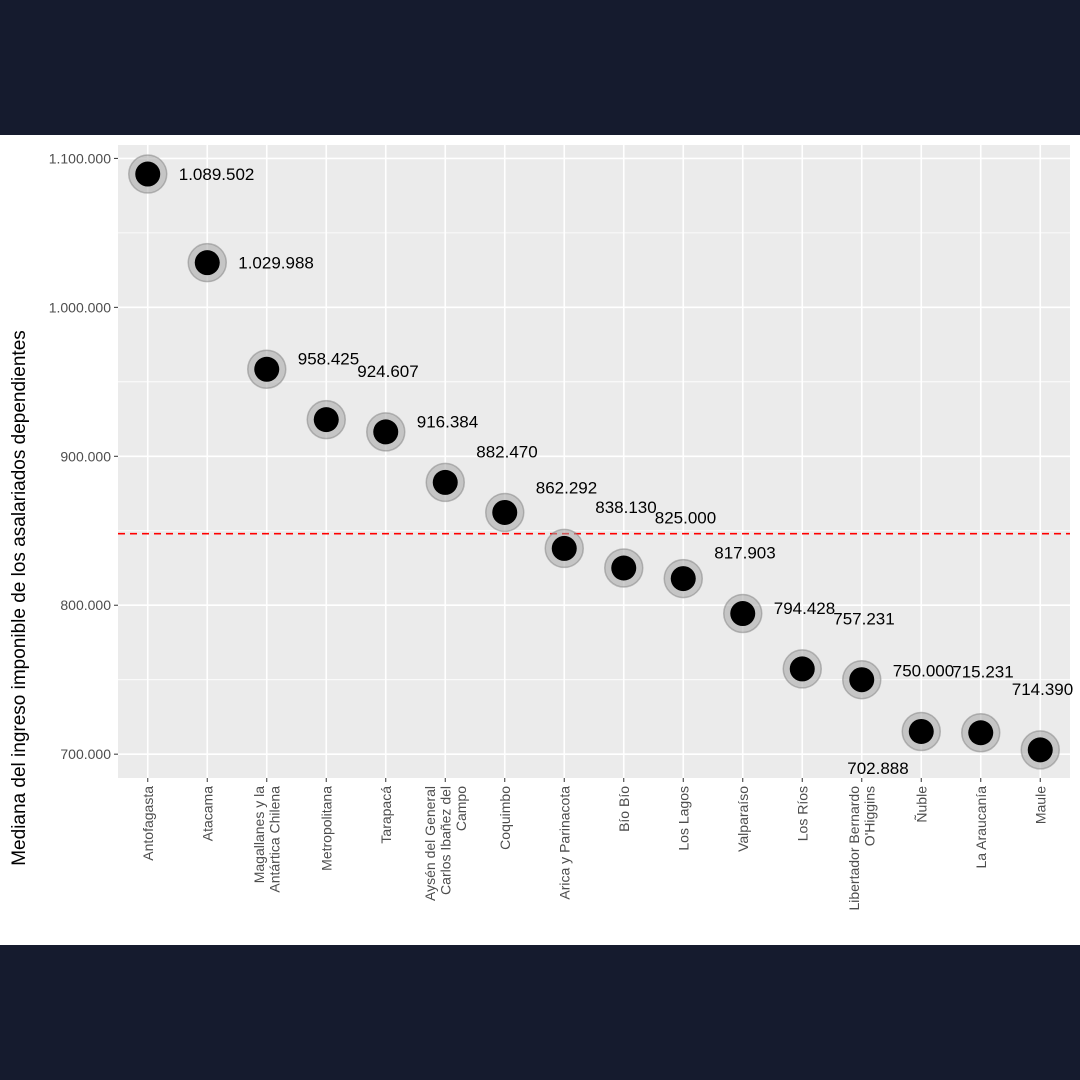  What do you see at coordinates (1042, 689) in the screenshot?
I see `data-label: 714.390` at bounding box center [1042, 689].